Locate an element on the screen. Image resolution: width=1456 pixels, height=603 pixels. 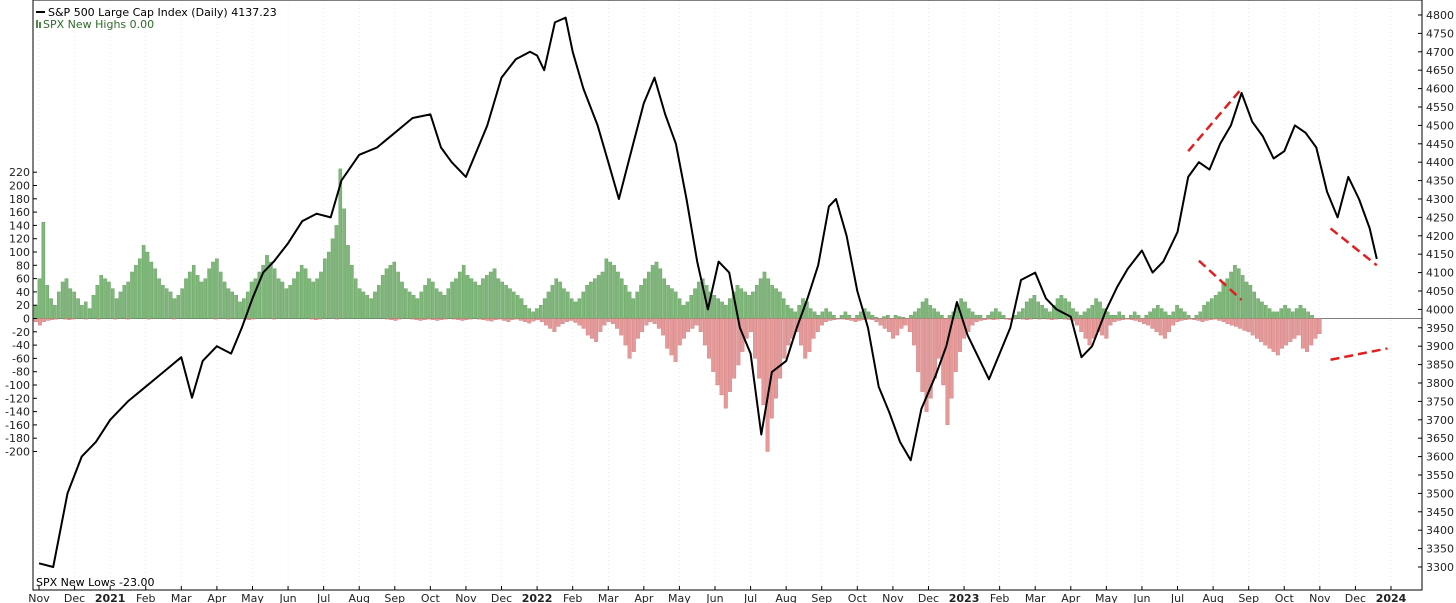
left-tick-label: 160 is located at coordinates (19, 212).